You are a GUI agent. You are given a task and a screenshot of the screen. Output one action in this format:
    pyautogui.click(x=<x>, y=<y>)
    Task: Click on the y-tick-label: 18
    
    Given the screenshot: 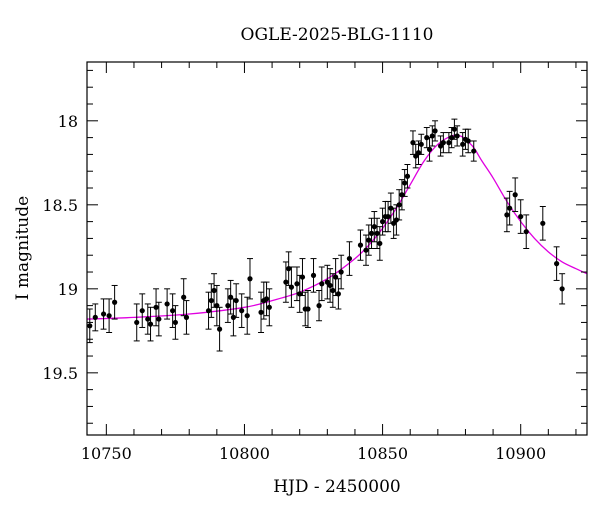 What is the action you would take?
    pyautogui.click(x=68, y=121)
    